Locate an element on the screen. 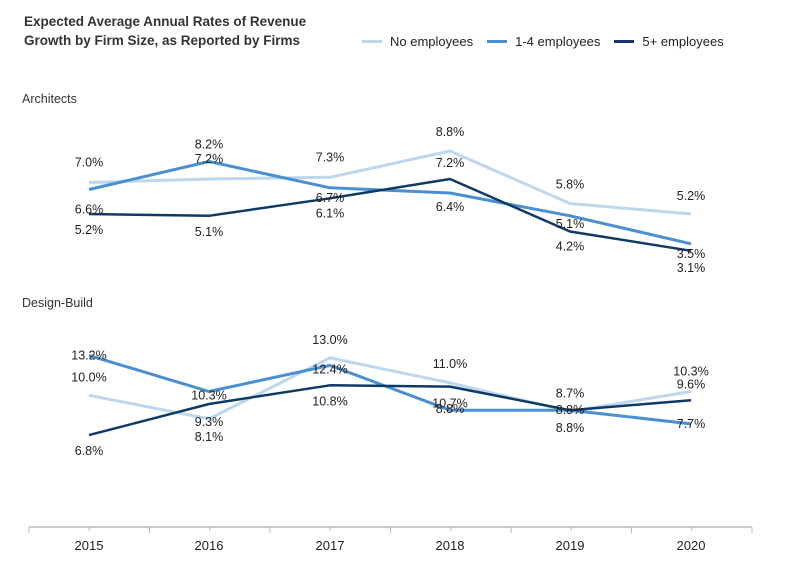 The image size is (794, 567). design-build-data-label-1-4-employees-2015: 13.2% is located at coordinates (88, 355).